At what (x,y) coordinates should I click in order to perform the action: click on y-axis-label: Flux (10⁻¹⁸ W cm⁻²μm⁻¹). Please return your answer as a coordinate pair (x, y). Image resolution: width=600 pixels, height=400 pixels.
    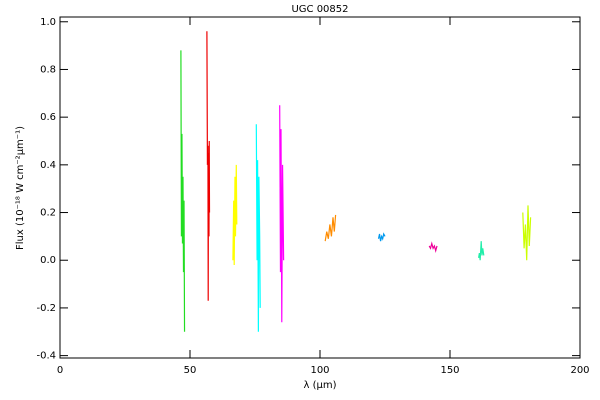
    Looking at the image, I should click on (20, 188).